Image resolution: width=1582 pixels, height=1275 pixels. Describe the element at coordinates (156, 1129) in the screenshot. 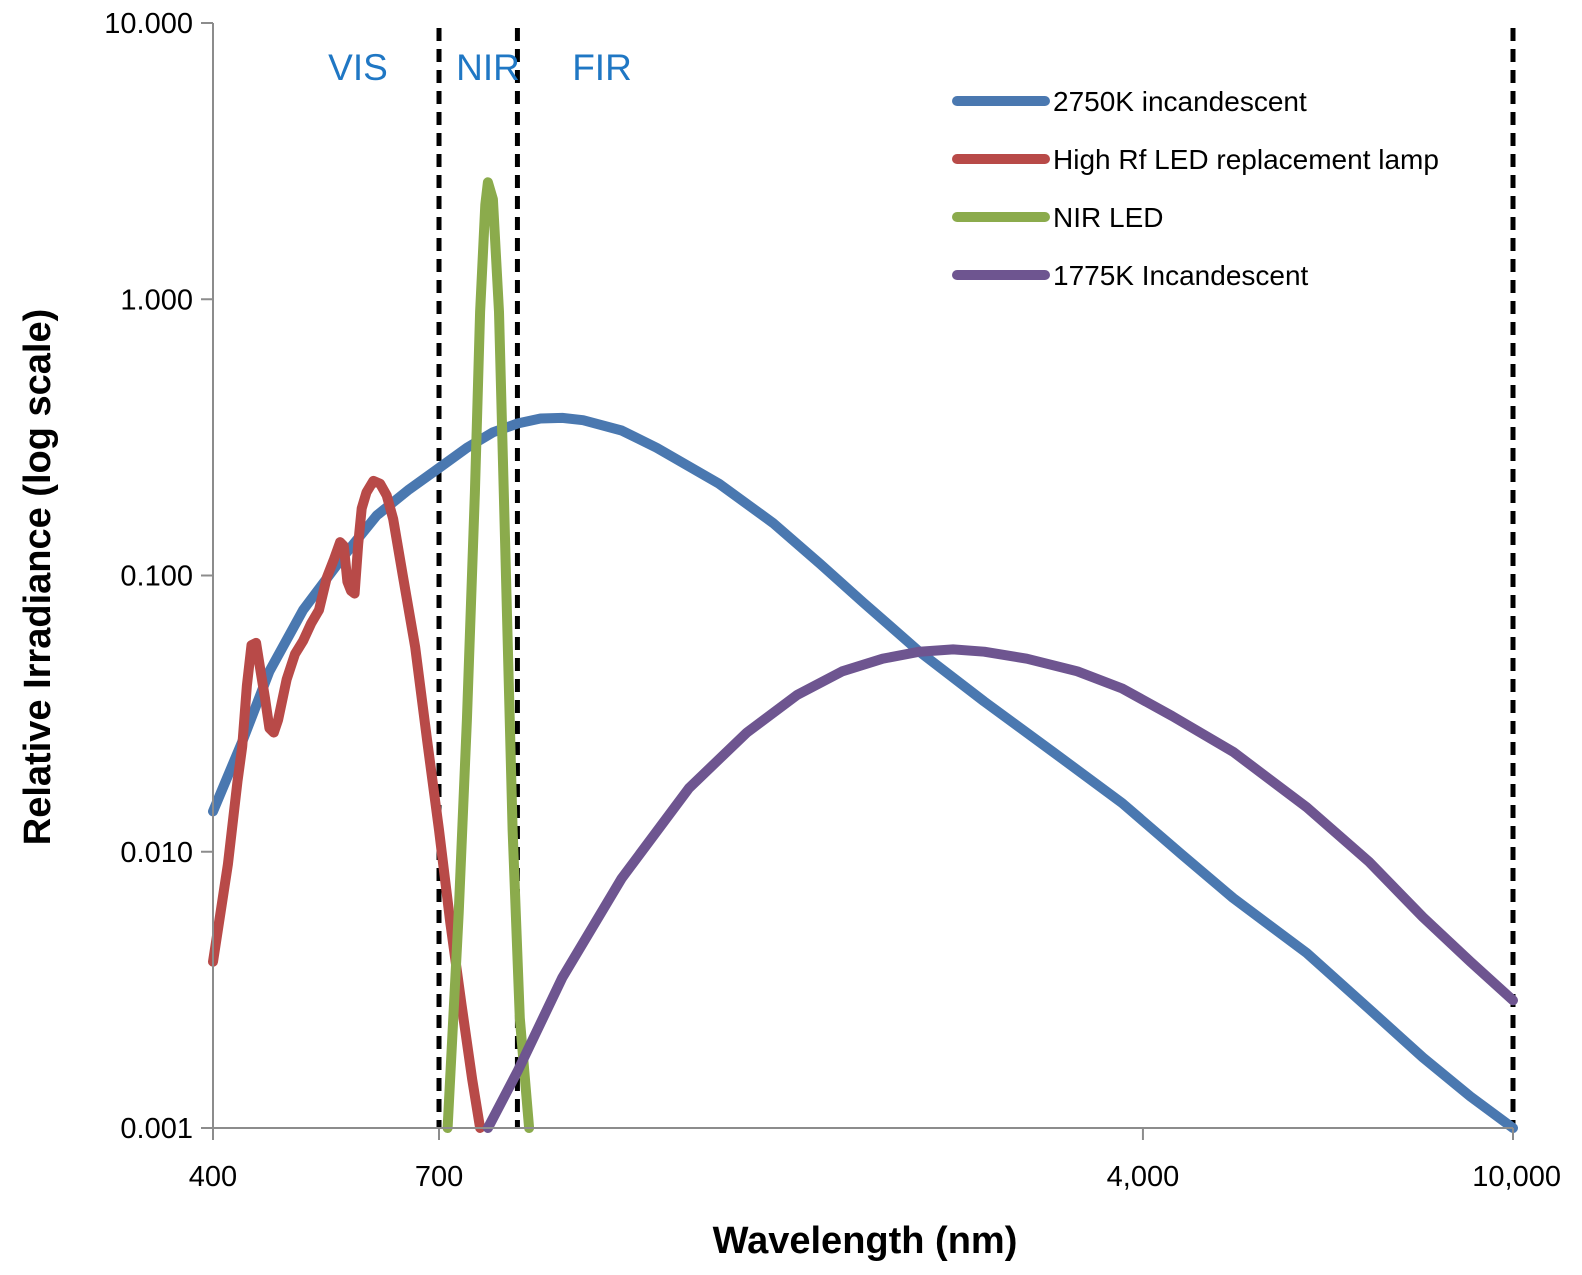

I see `y-tick-label: 0.001` at that location.